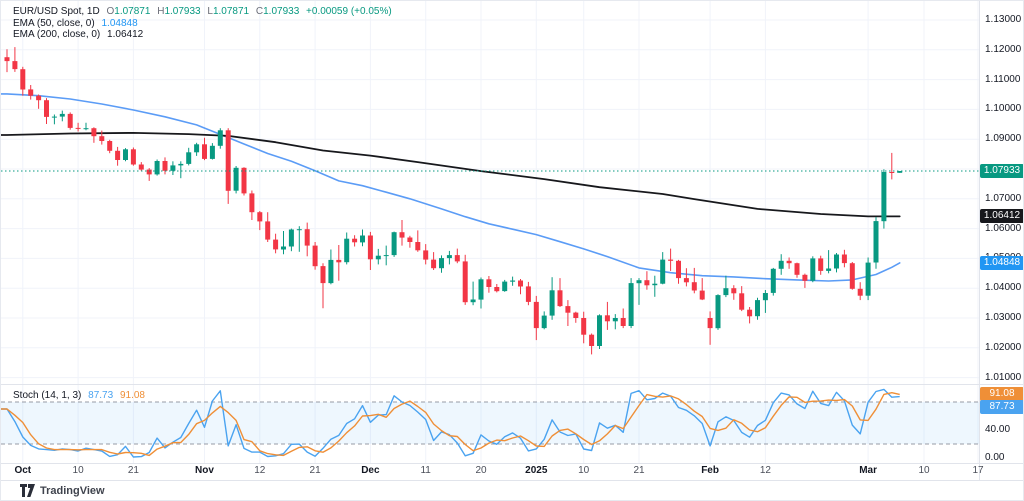 The height and width of the screenshot is (501, 1024). What do you see at coordinates (27, 490) in the screenshot?
I see `tradingview-logo-icon` at bounding box center [27, 490].